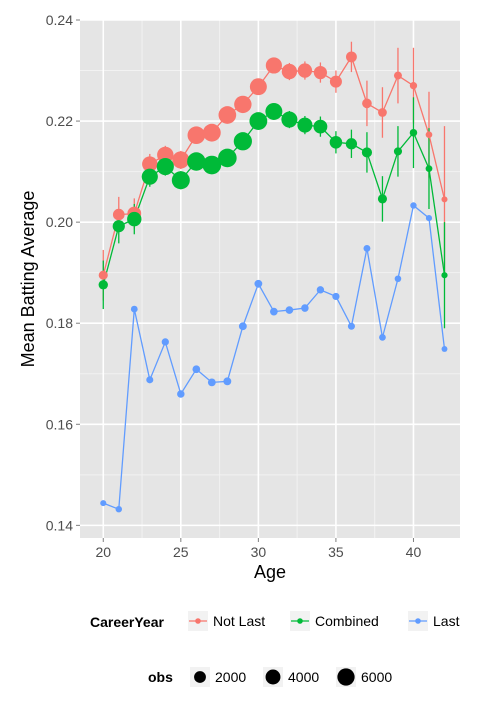 Image resolution: width=485 pixels, height=727 pixels. What do you see at coordinates (28, 279) in the screenshot?
I see `y-axis-title: Mean Batting Average` at bounding box center [28, 279].